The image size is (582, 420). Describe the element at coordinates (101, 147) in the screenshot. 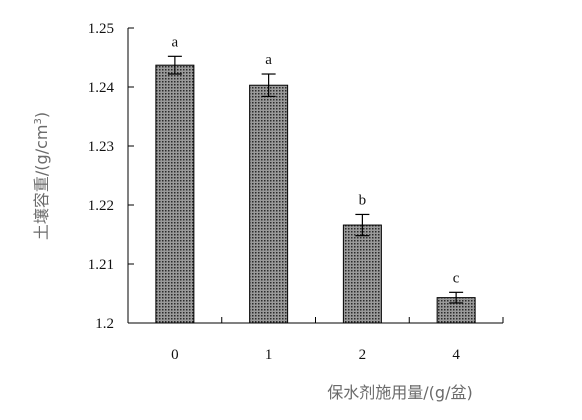

I see `y-tick-label: 1.23` at that location.